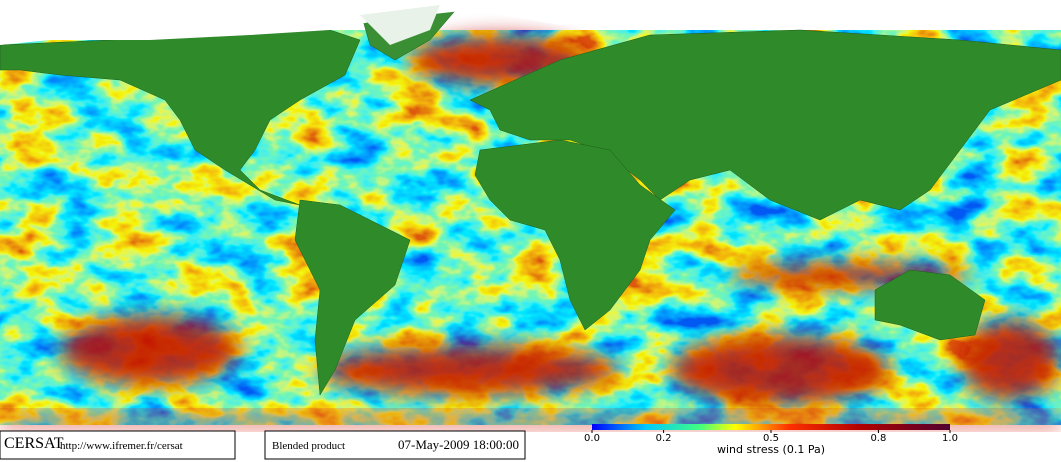  What do you see at coordinates (771, 438) in the screenshot?
I see `colorbar-tick-label: 0.5` at bounding box center [771, 438].